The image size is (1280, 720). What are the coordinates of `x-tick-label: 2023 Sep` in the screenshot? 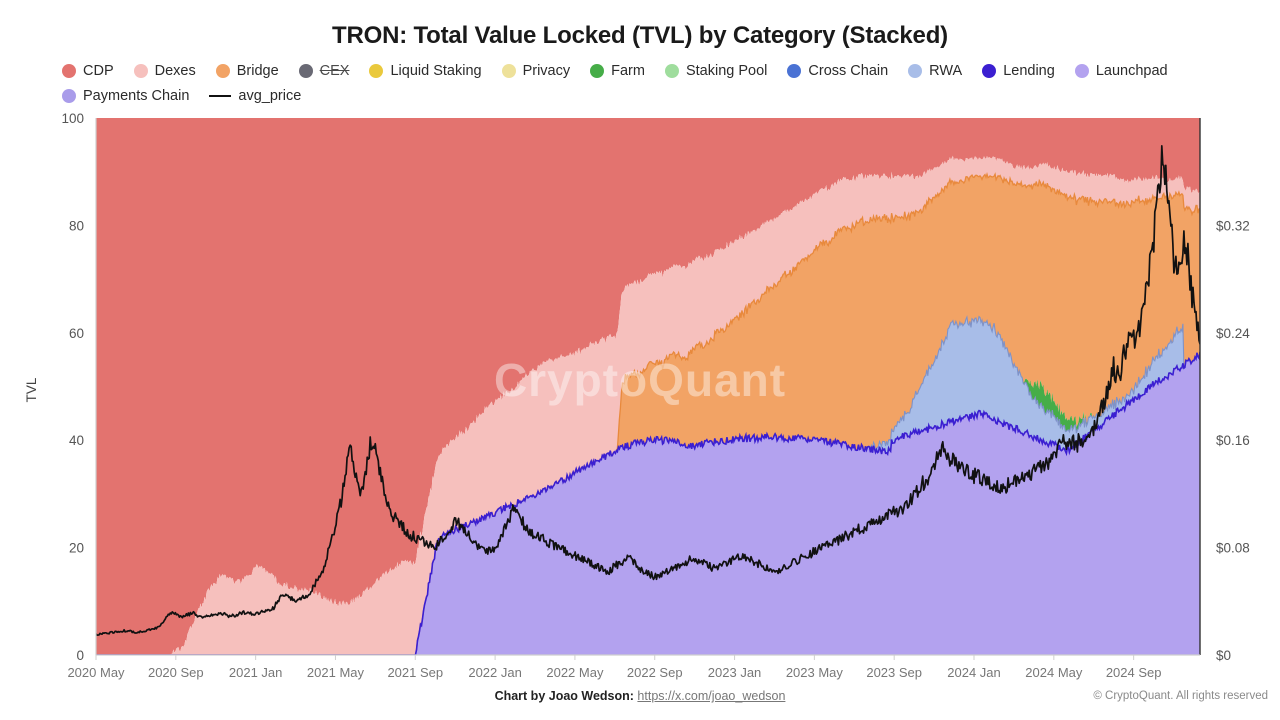 It's located at (894, 672).